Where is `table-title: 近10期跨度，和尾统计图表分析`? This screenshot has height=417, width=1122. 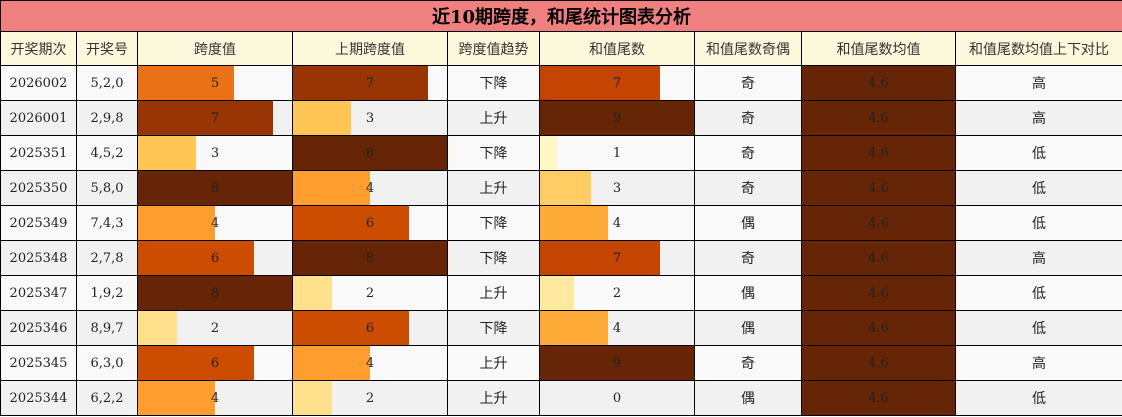
table-title: 近10期跨度，和尾统计图表分析 is located at coordinates (561, 16).